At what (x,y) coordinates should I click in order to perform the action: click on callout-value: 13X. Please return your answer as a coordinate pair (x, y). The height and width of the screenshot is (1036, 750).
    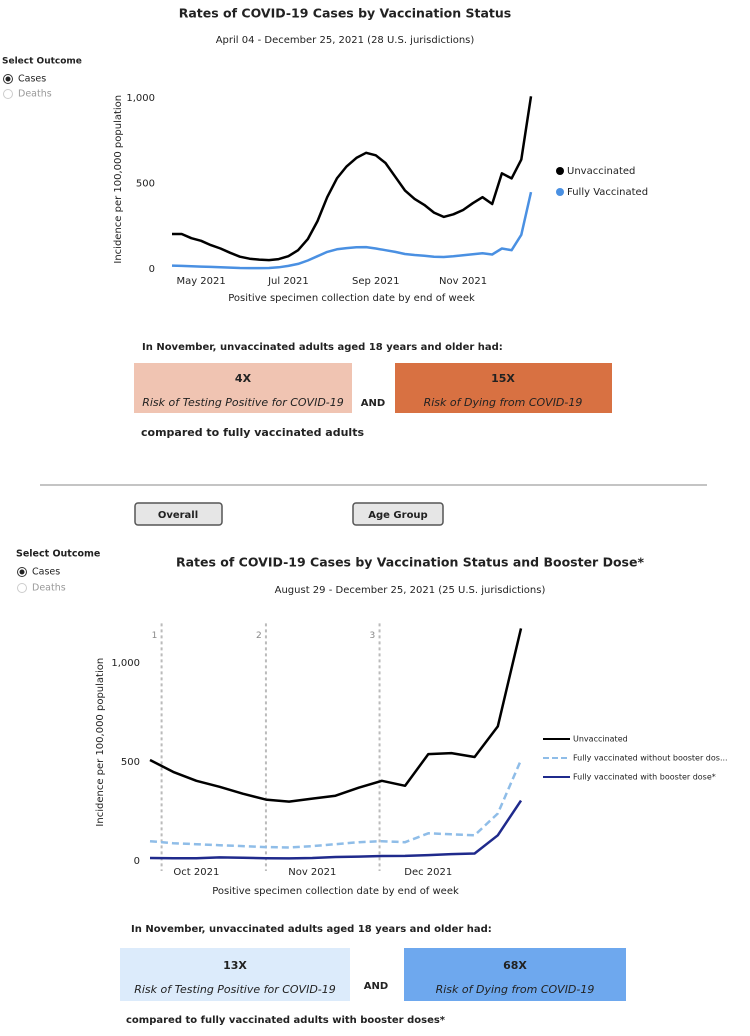
    Looking at the image, I should click on (235, 965).